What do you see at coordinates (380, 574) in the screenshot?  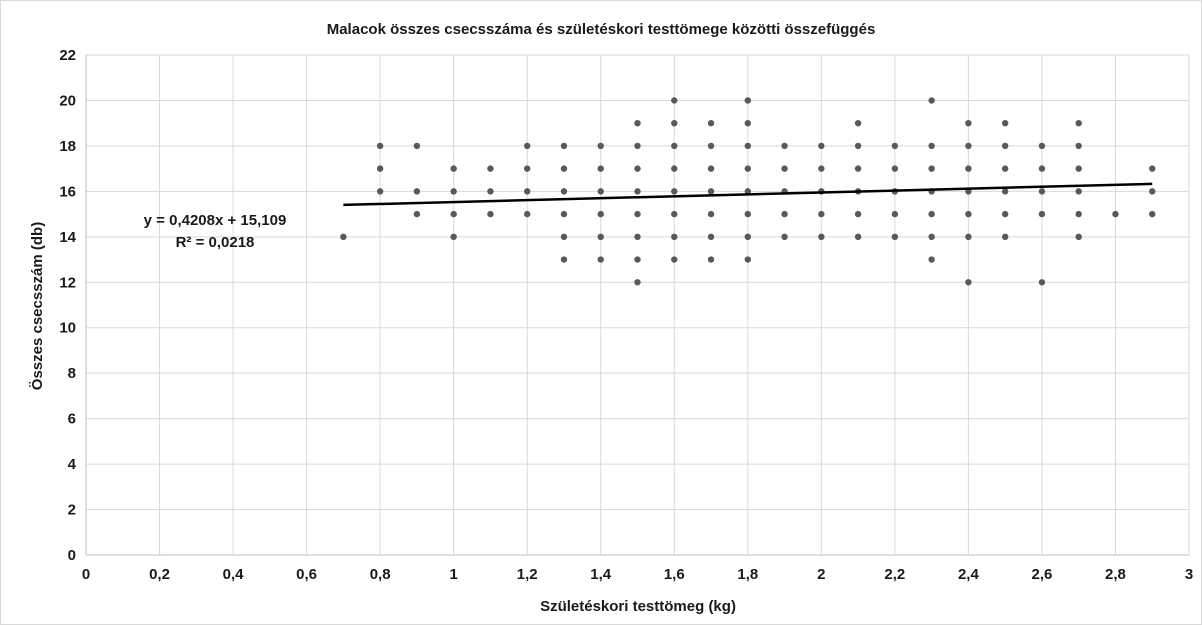 I see `x-tick-label: 0,8` at bounding box center [380, 574].